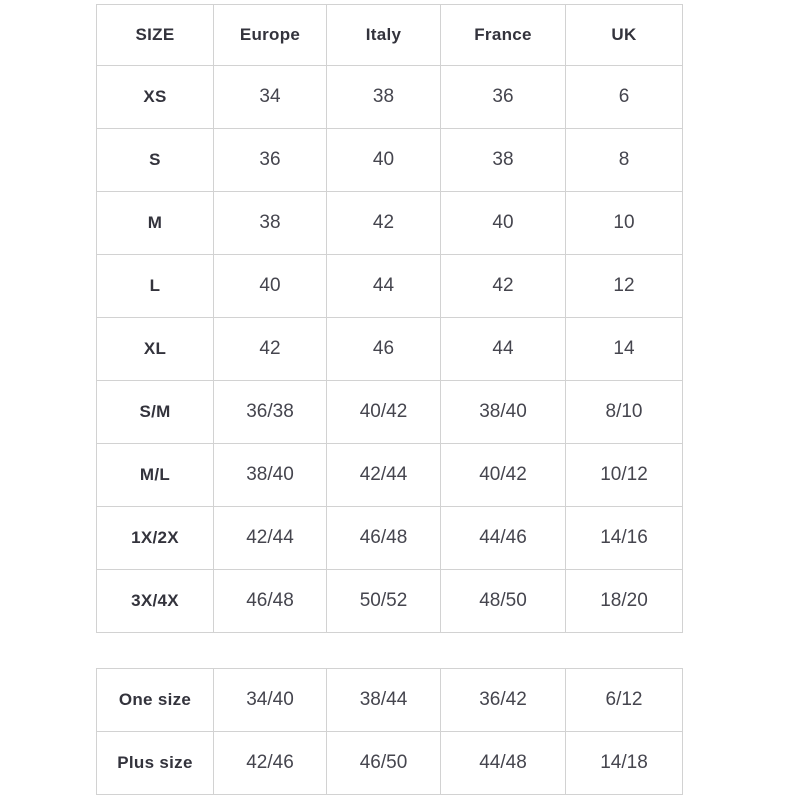 This screenshot has height=800, width=800. I want to click on size-value-cell: 36/38, so click(270, 412).